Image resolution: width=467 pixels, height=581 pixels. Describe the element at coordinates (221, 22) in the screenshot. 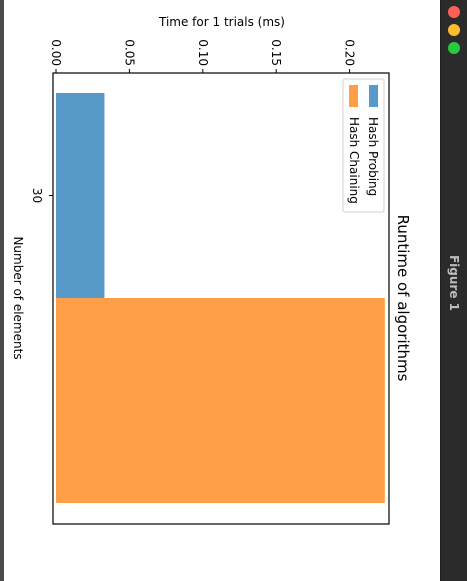

I see `y-axis-label: Time for 1 trials (ms)` at that location.